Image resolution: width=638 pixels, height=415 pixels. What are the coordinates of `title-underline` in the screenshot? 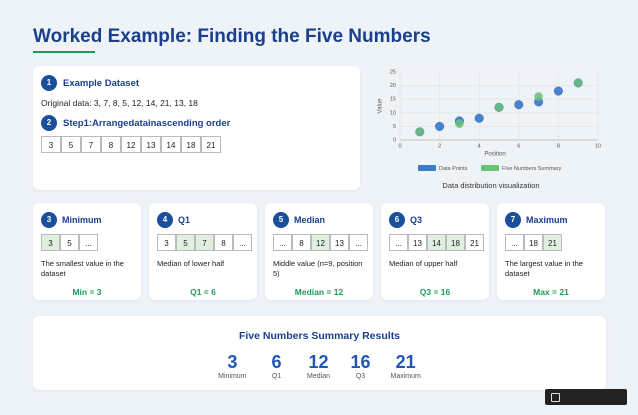 It's located at (64, 52).